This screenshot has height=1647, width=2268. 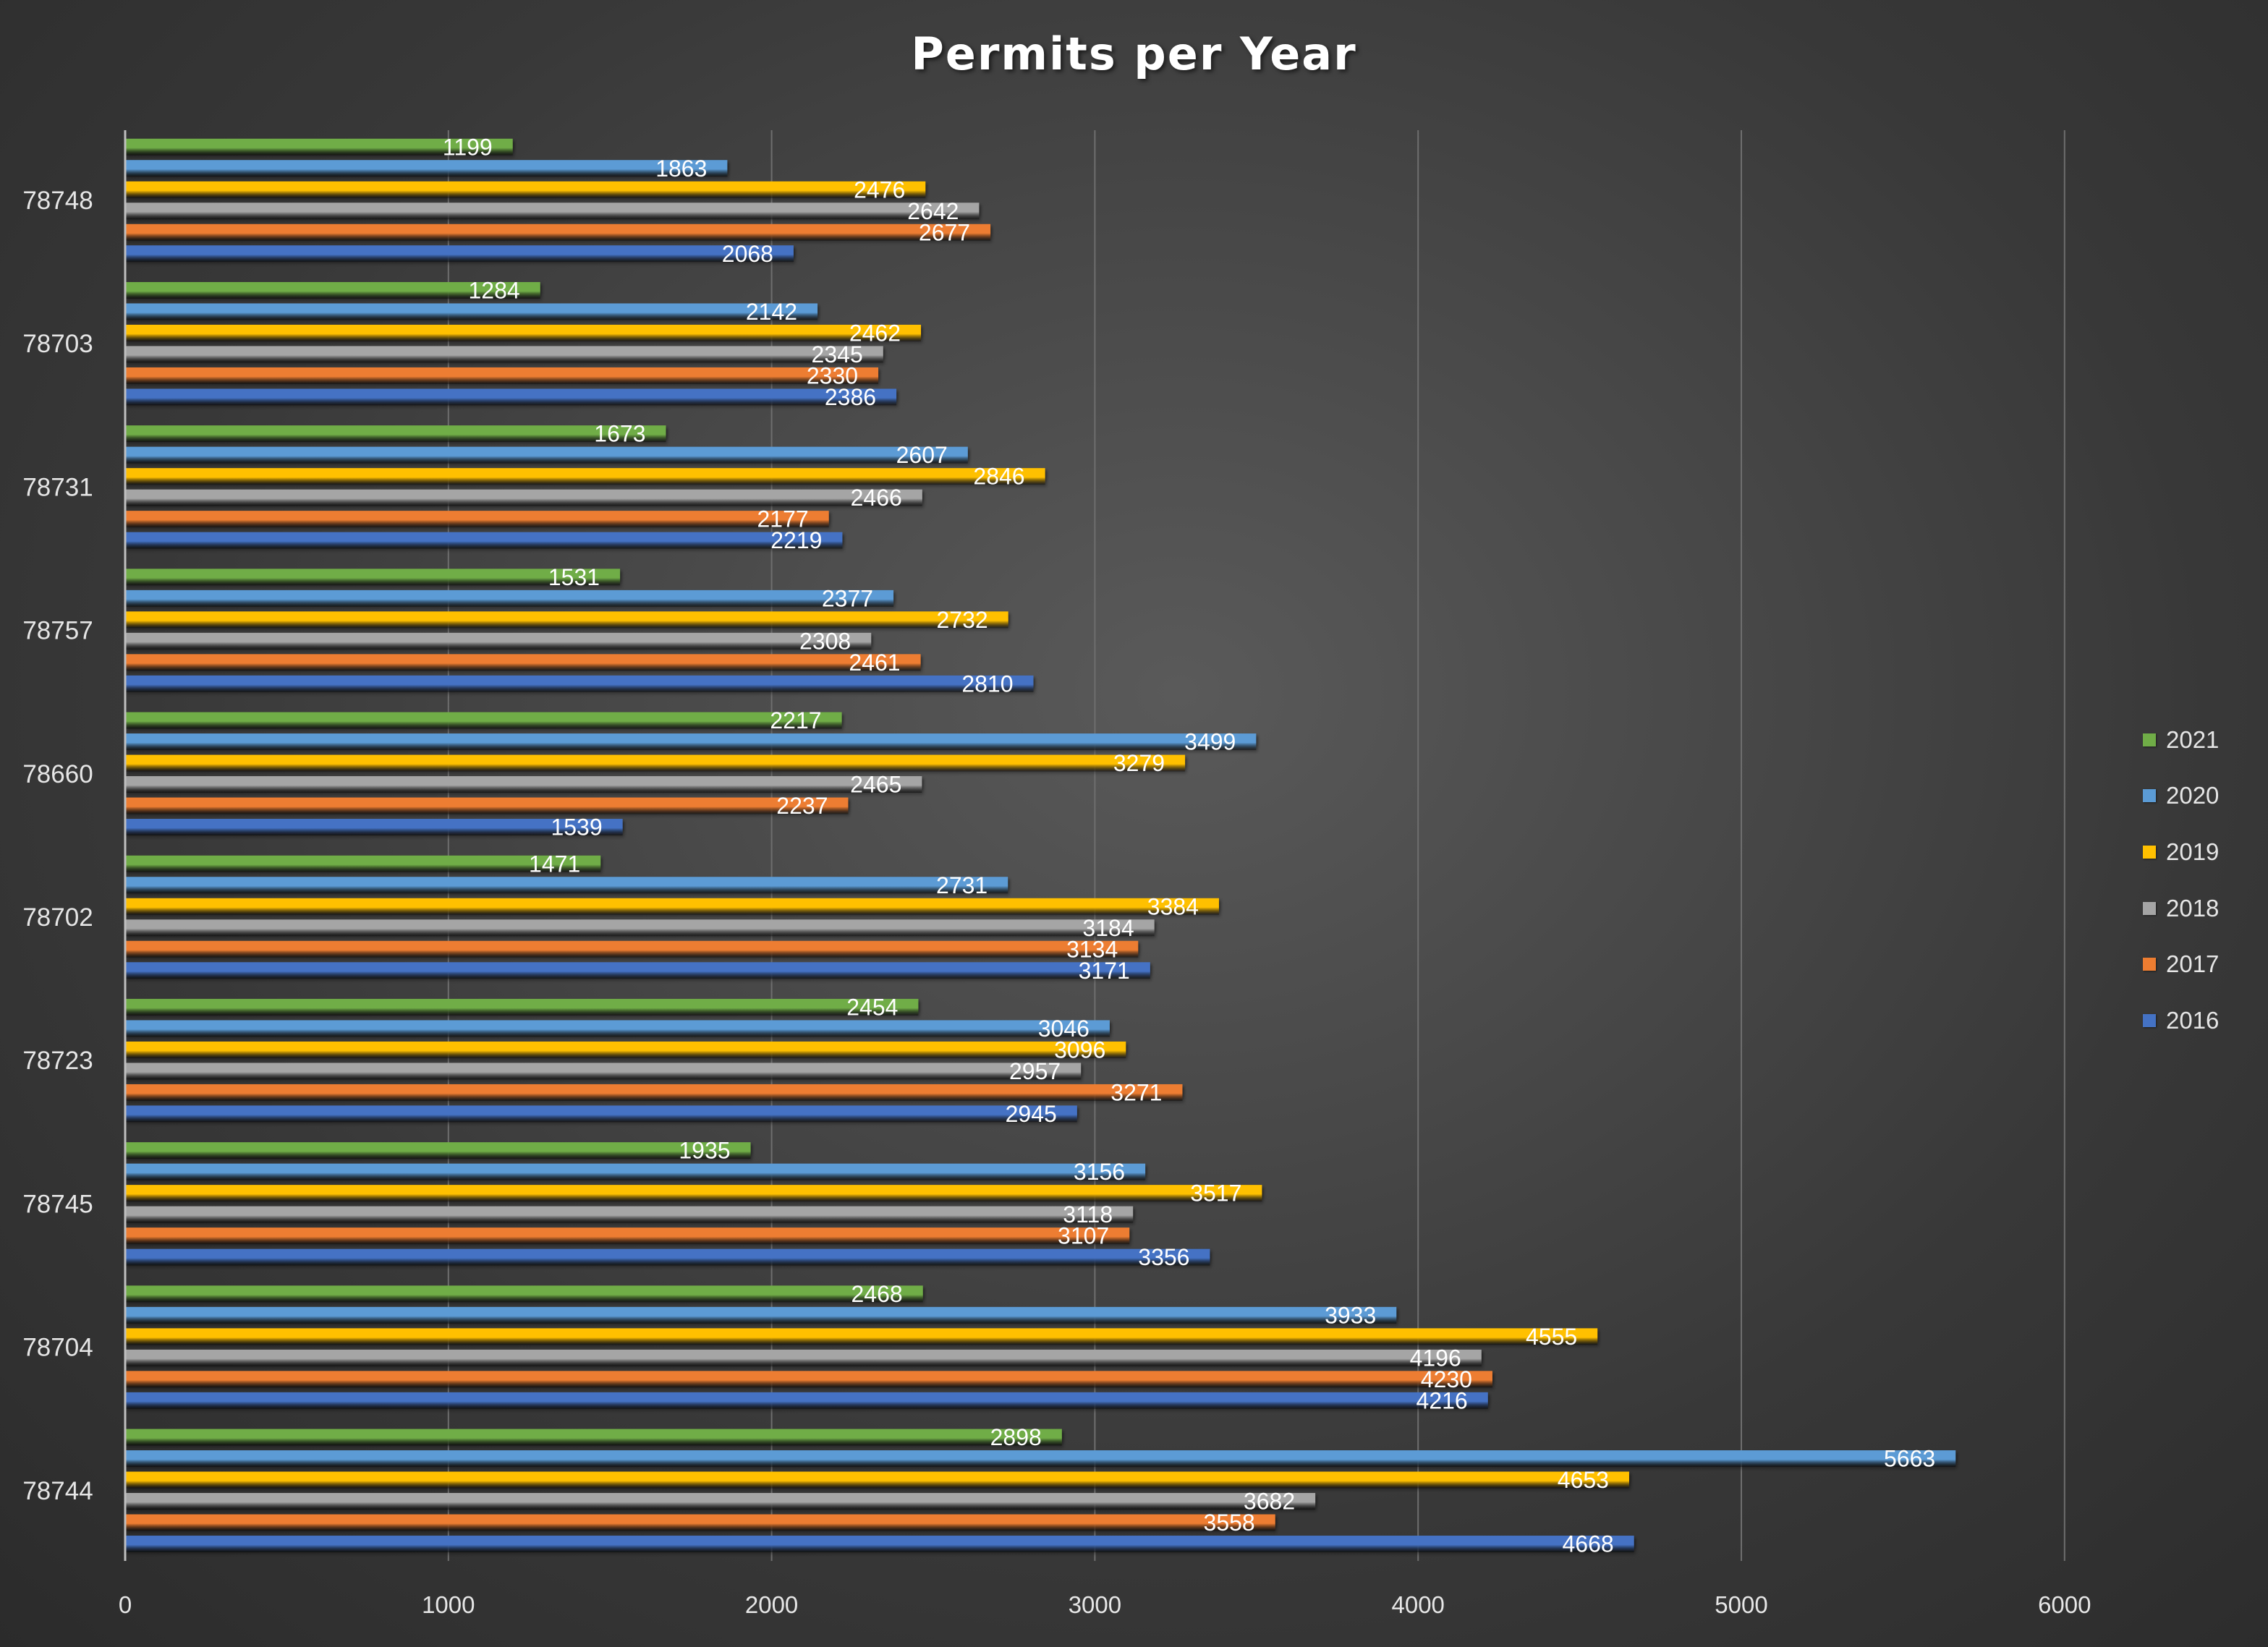 What do you see at coordinates (1064, 1029) in the screenshot?
I see `data-label: 3046` at bounding box center [1064, 1029].